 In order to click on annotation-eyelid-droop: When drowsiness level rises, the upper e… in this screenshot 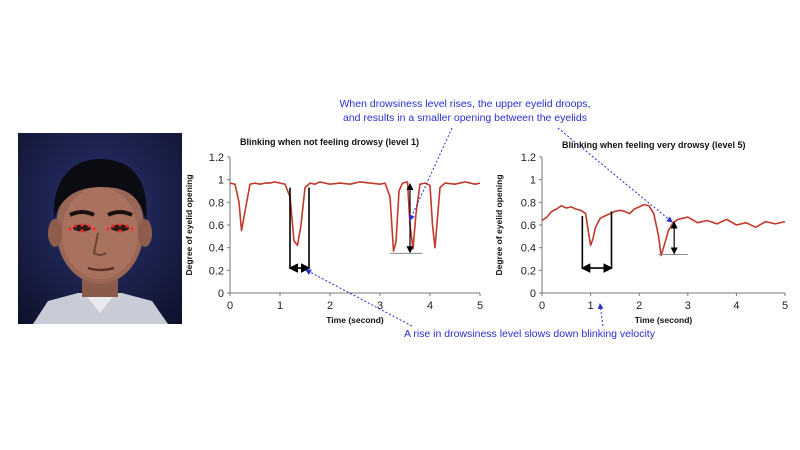, I will do `click(465, 111)`.